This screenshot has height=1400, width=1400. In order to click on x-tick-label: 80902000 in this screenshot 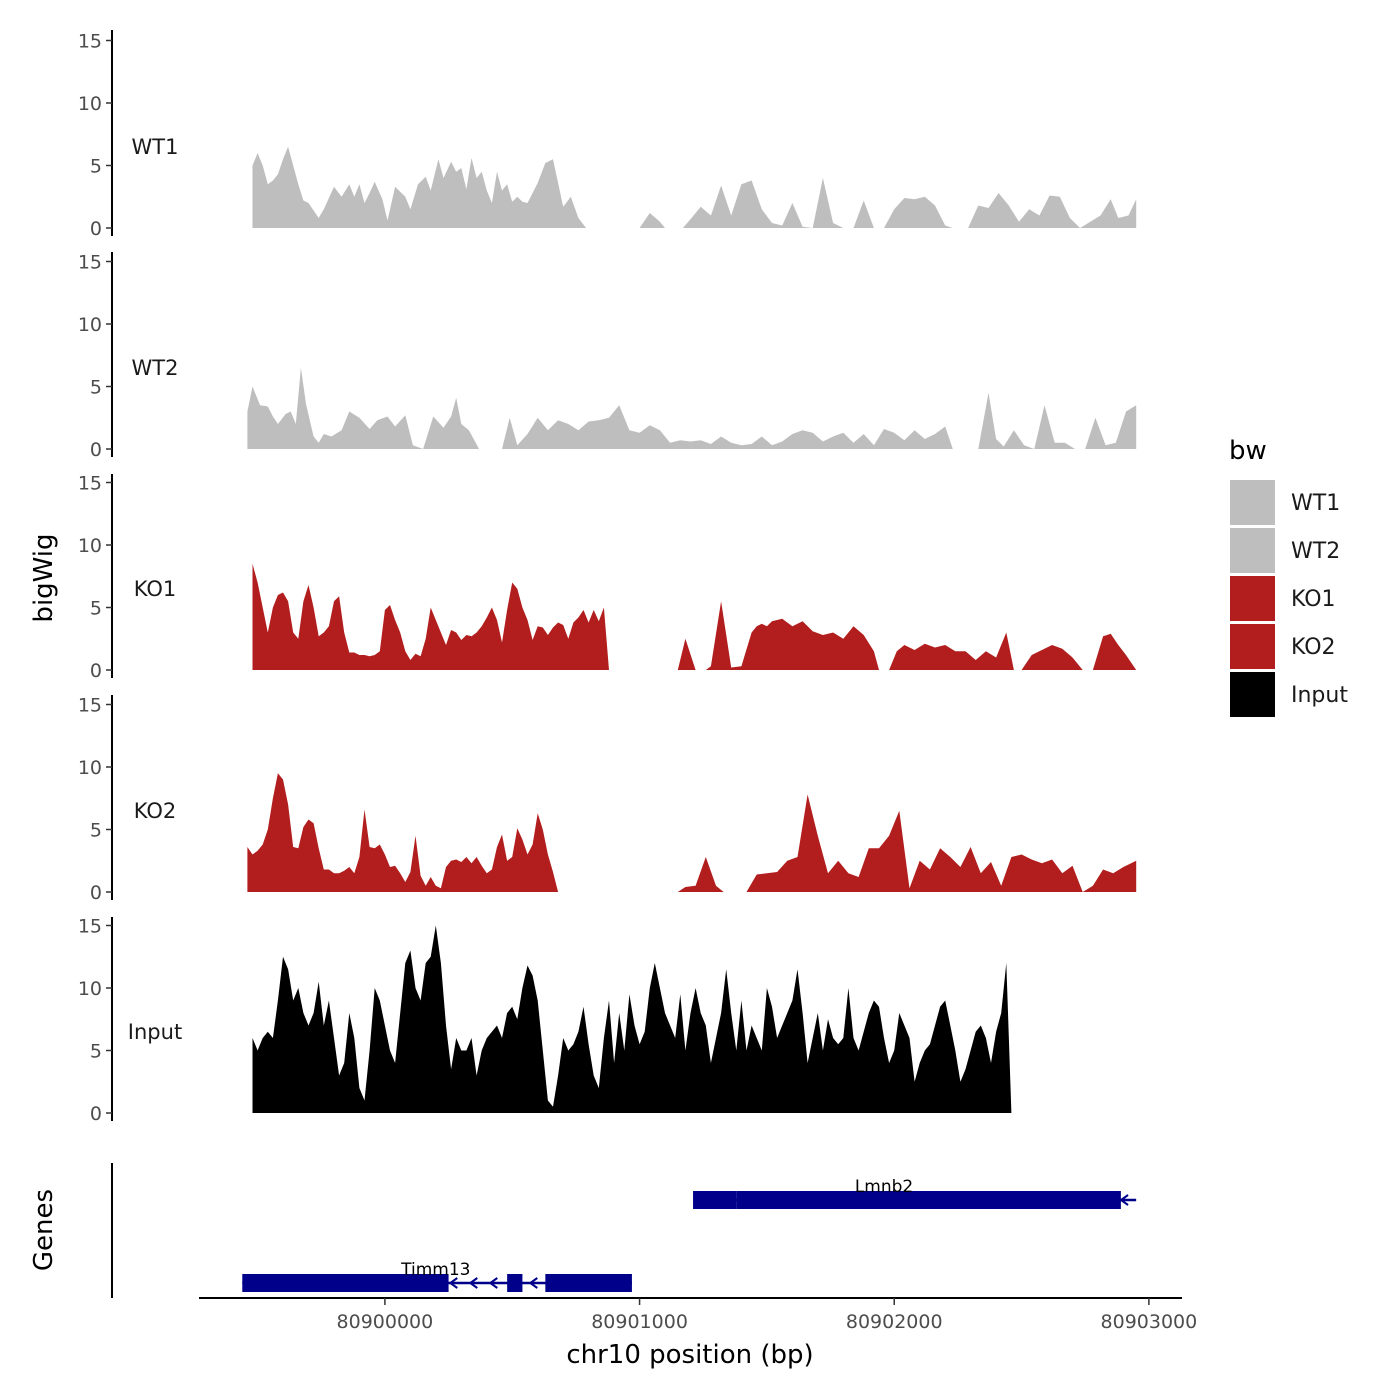, I will do `click(894, 1322)`.